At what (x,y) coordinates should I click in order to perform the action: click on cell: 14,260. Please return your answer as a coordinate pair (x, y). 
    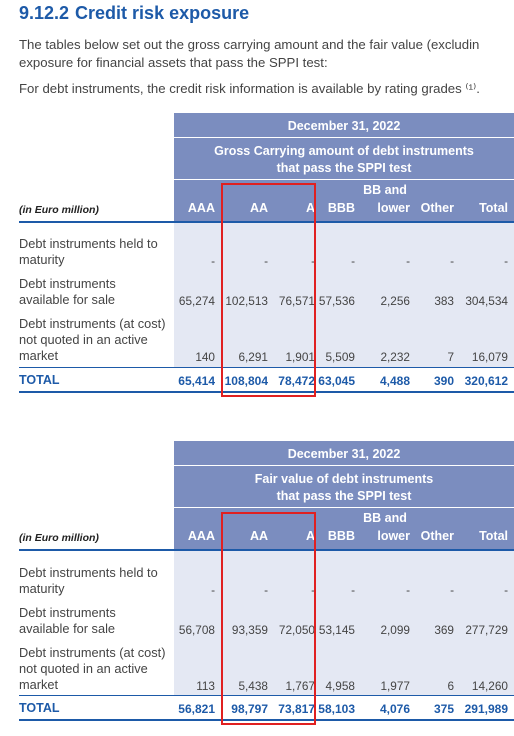
    Looking at the image, I should click on (489, 686).